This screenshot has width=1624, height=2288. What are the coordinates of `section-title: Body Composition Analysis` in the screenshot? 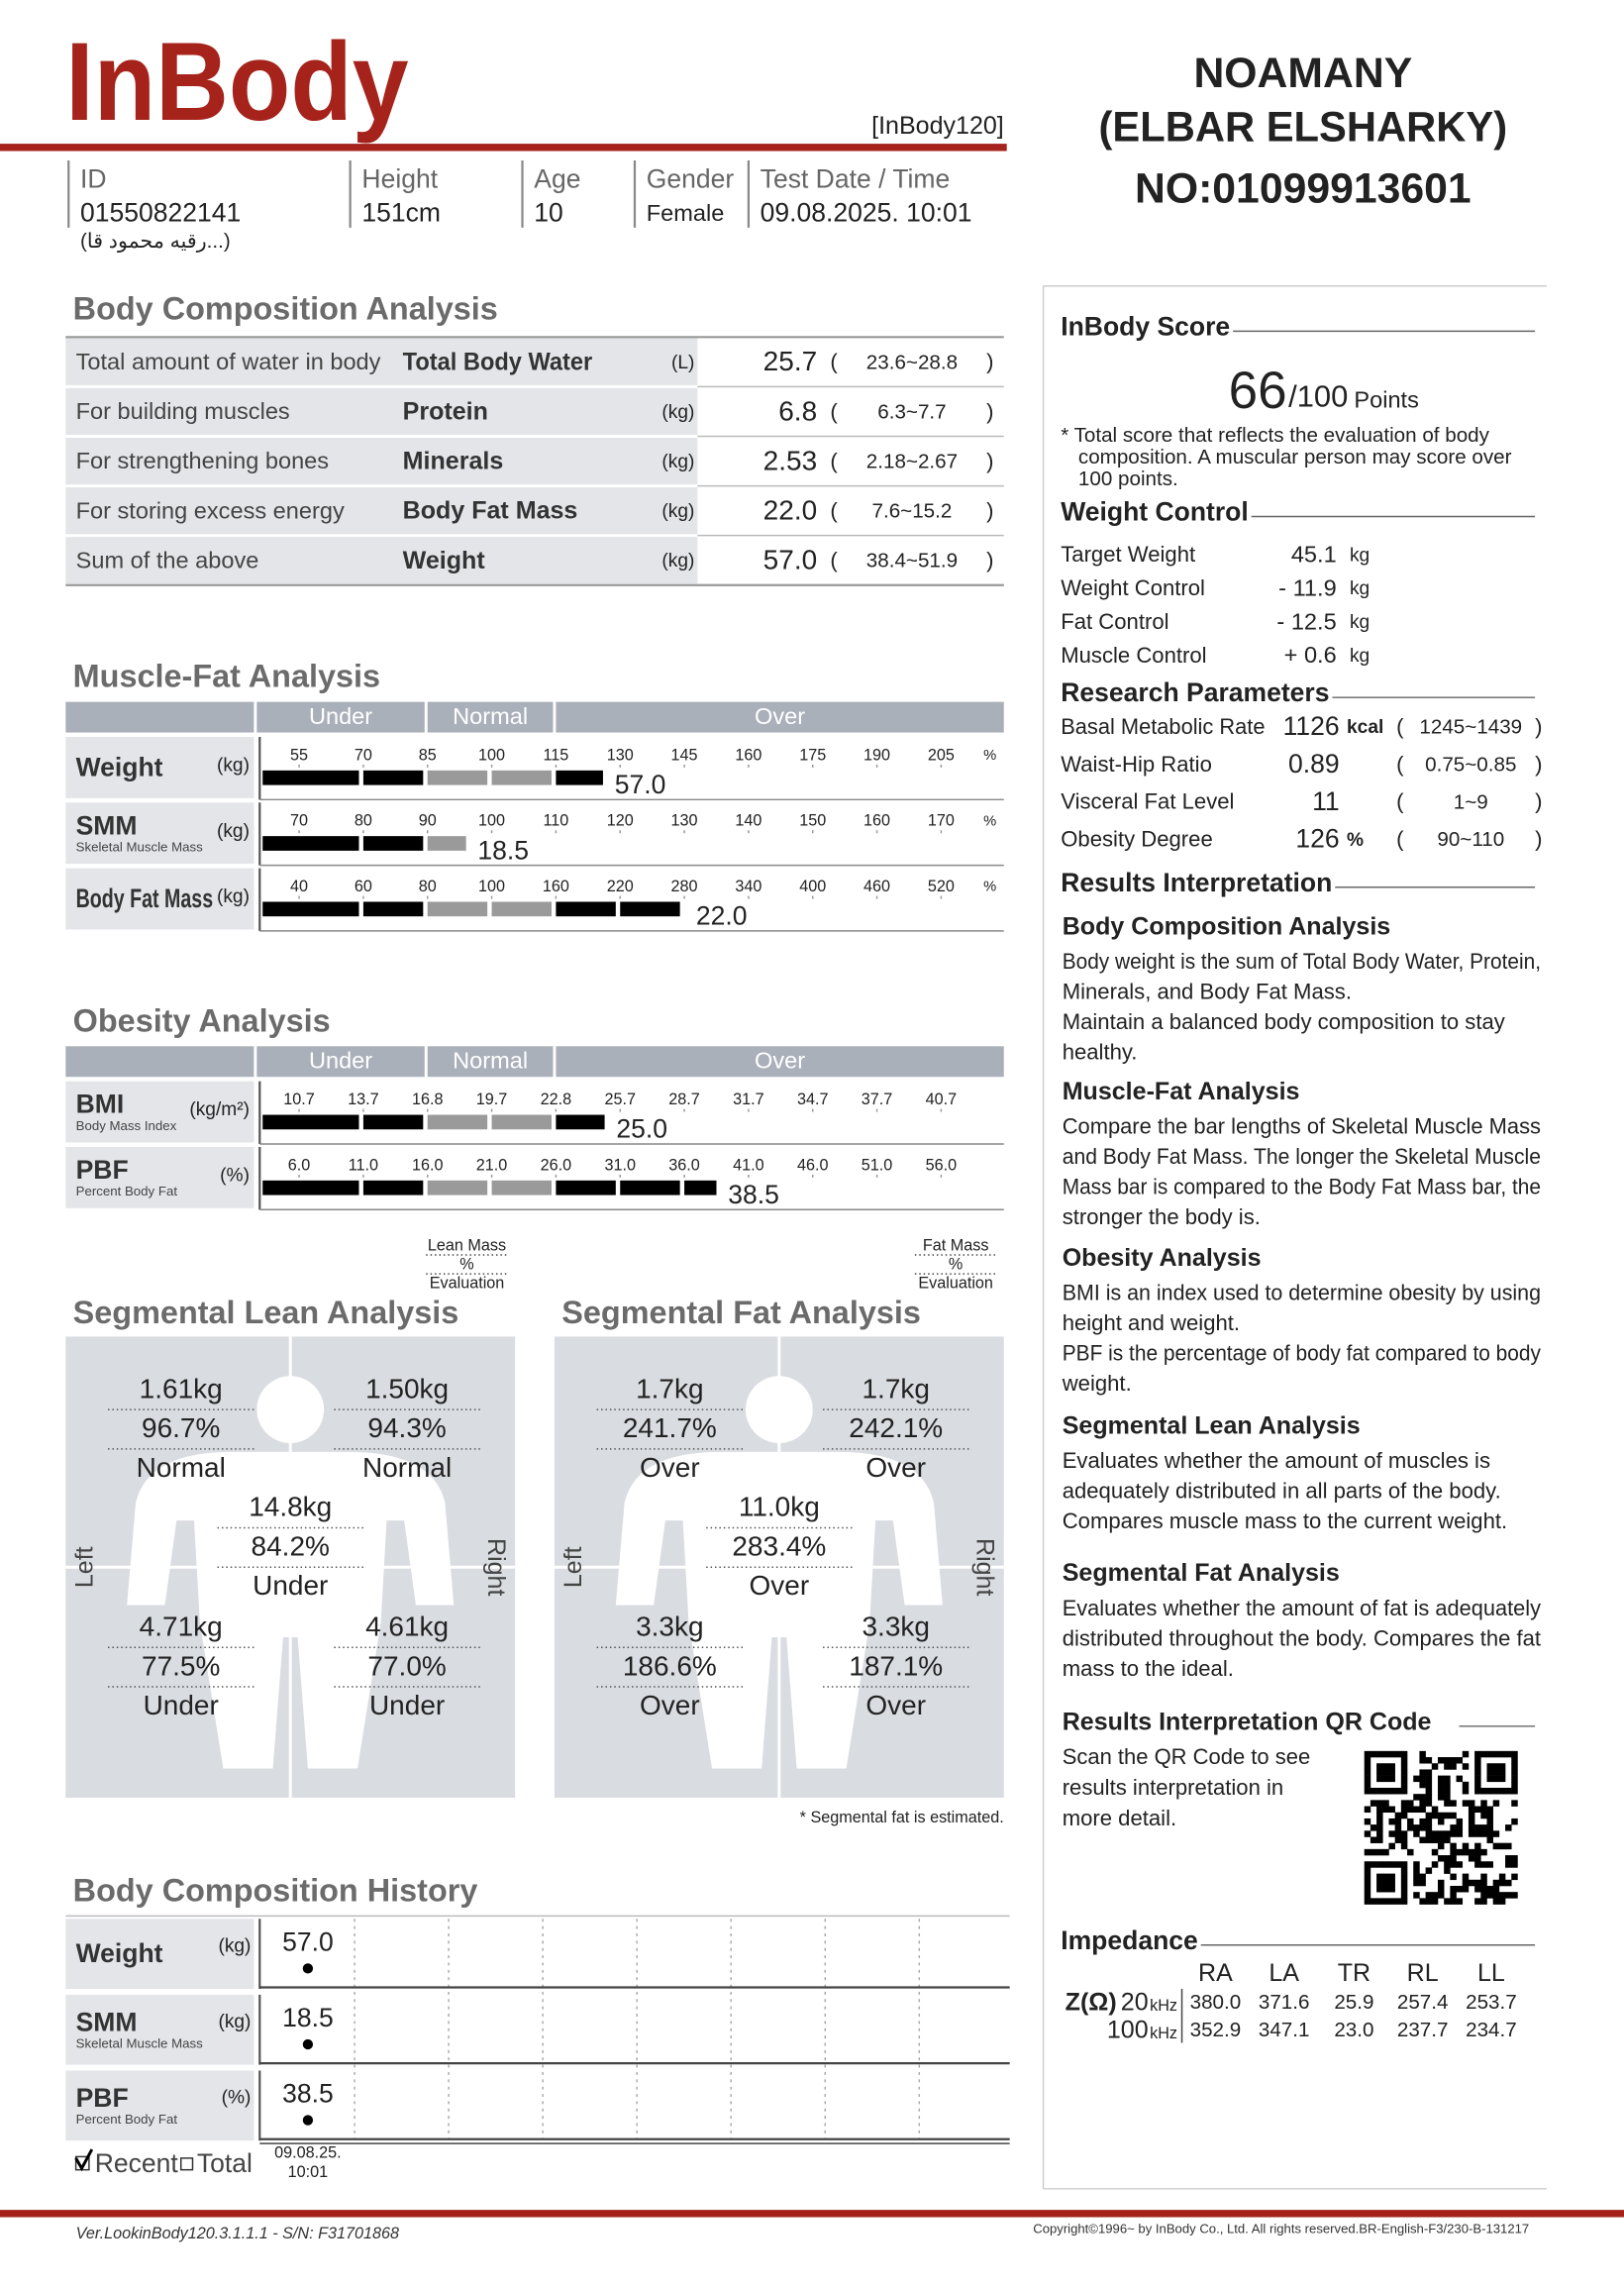 It's located at (285, 308).